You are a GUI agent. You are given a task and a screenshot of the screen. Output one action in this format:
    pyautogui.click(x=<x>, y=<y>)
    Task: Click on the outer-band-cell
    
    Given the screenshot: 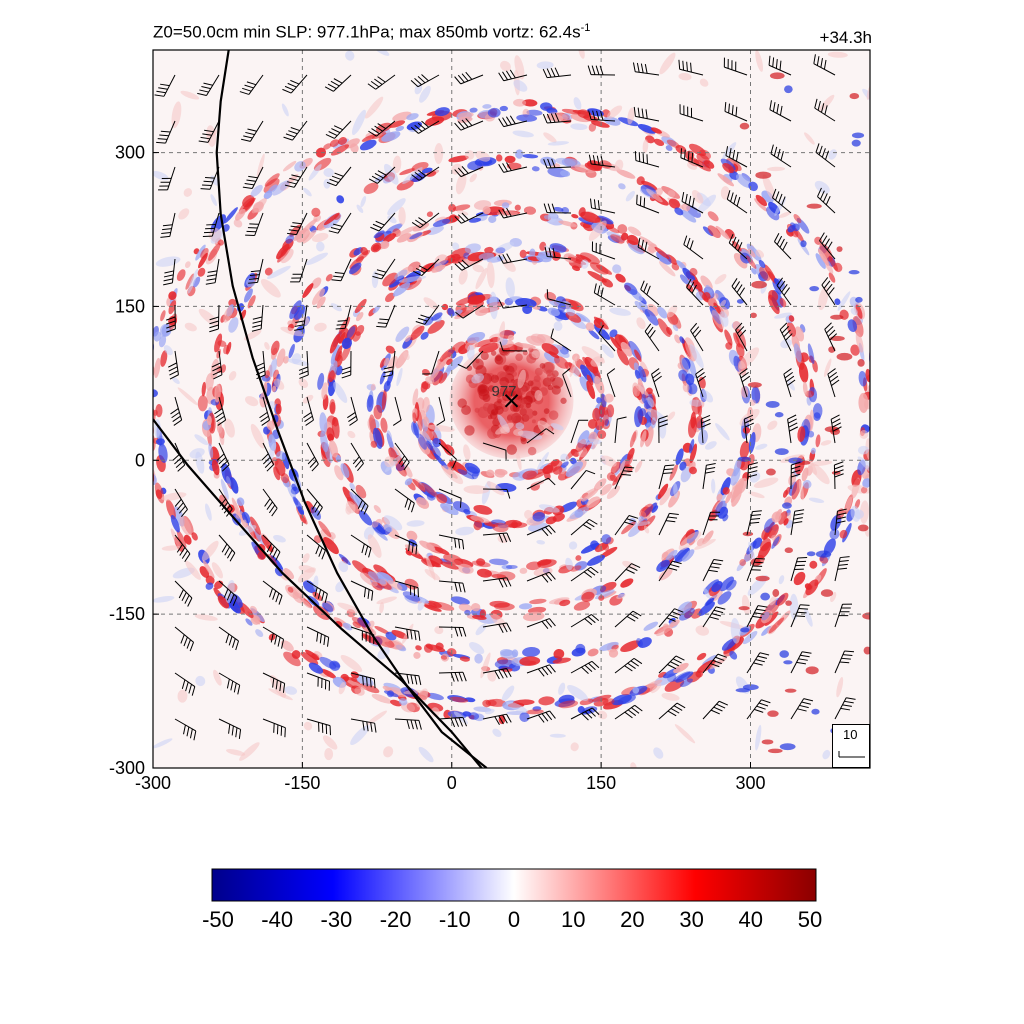 What is the action you would take?
    pyautogui.click(x=859, y=299)
    